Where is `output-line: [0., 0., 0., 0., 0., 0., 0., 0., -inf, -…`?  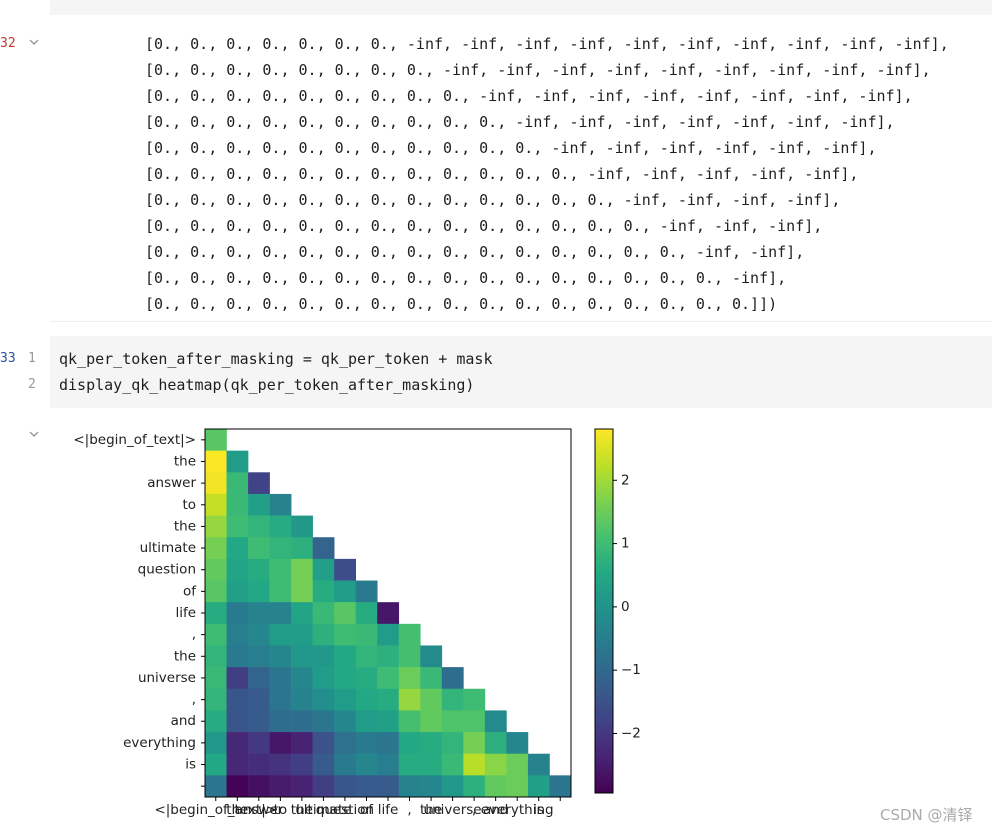 output-line: [0., 0., 0., 0., 0., 0., 0., 0., -inf, -… is located at coordinates (538, 70).